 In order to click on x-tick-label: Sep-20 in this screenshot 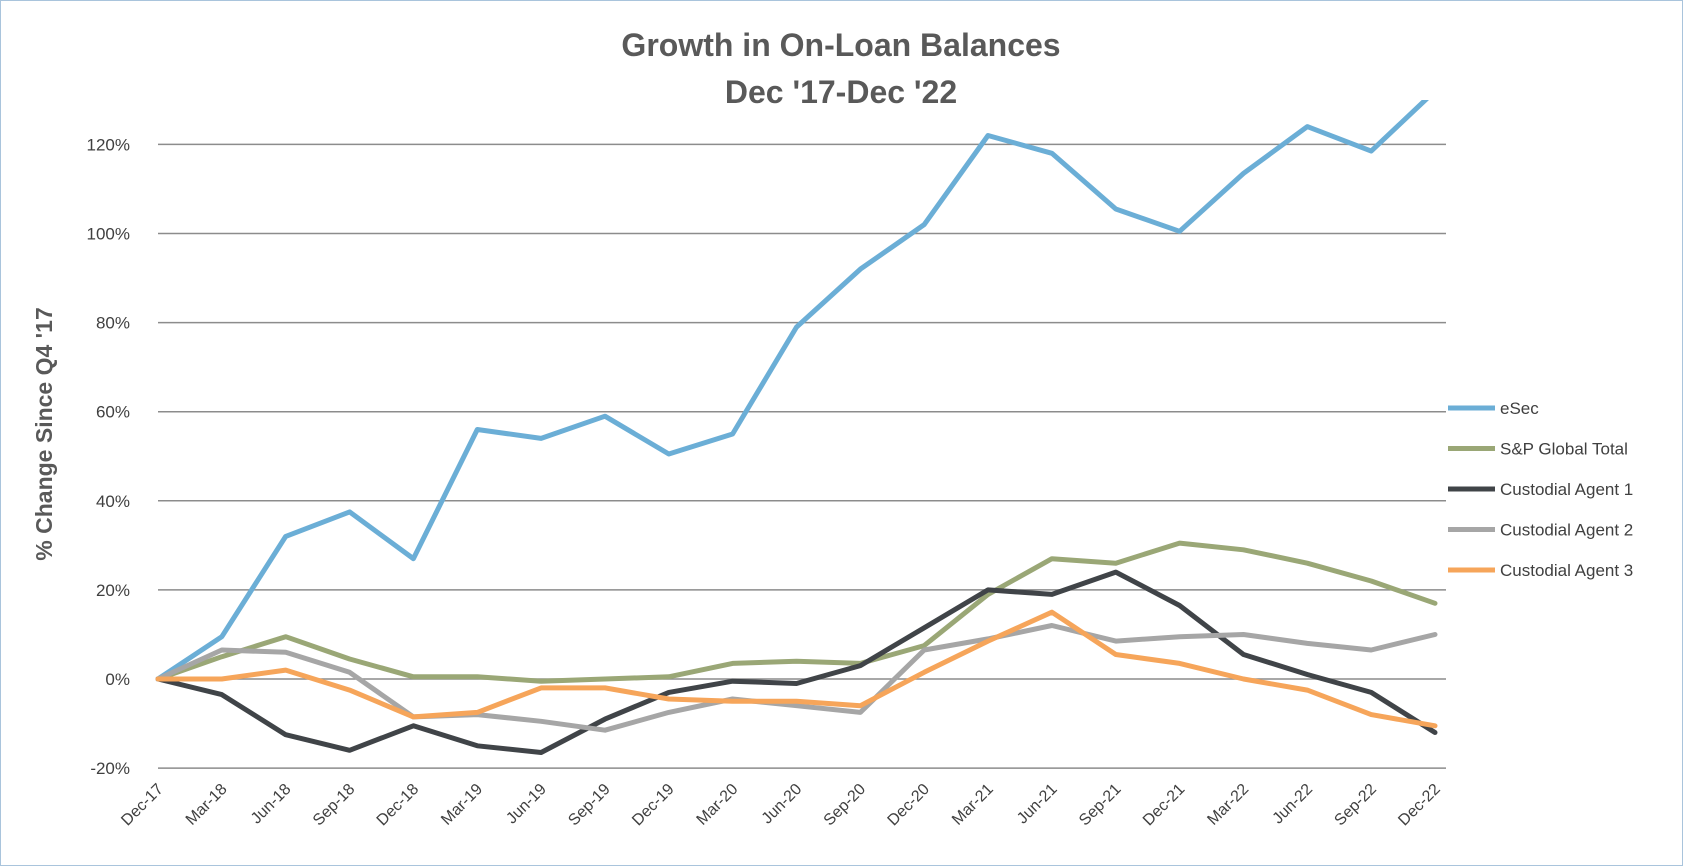, I will do `click(845, 805)`.